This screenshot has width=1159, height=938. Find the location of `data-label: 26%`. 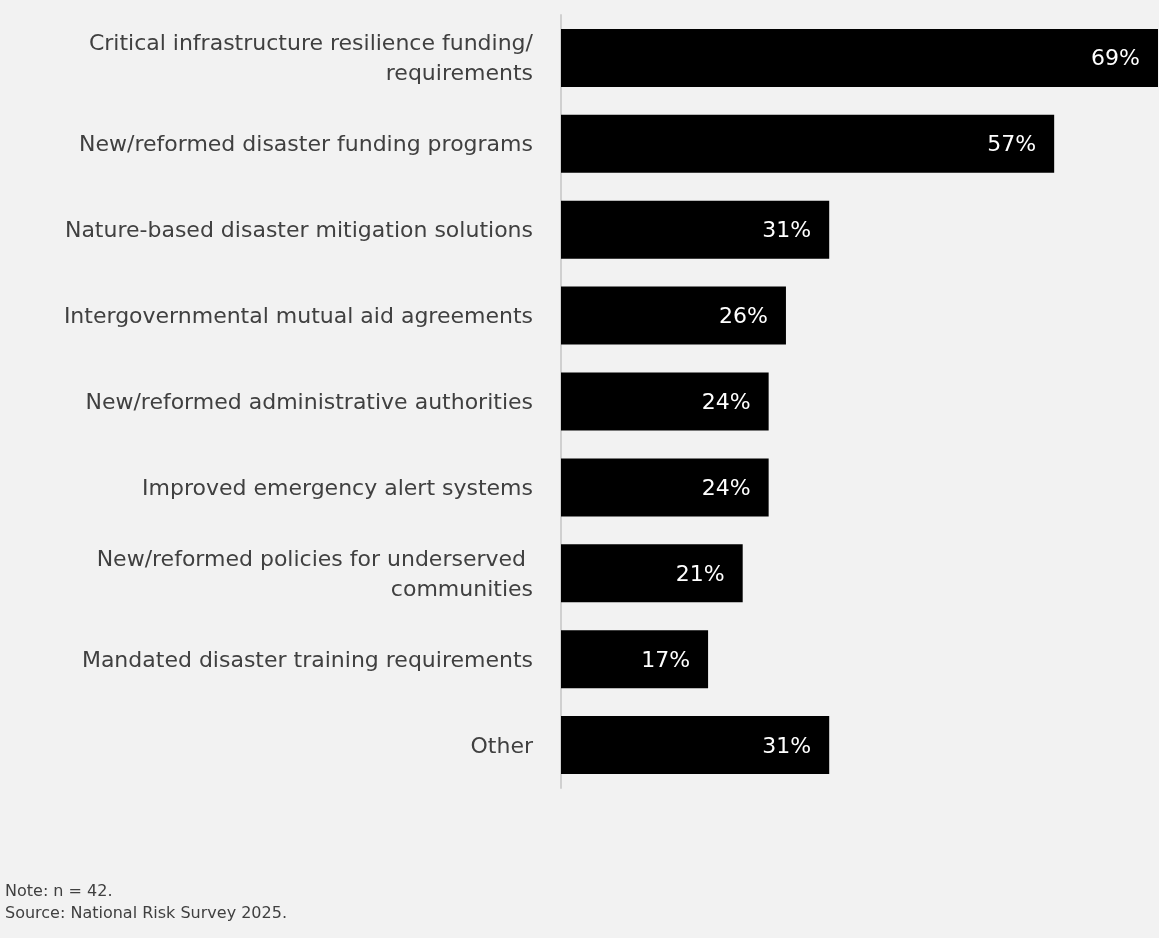

data-label: 26% is located at coordinates (743, 316).